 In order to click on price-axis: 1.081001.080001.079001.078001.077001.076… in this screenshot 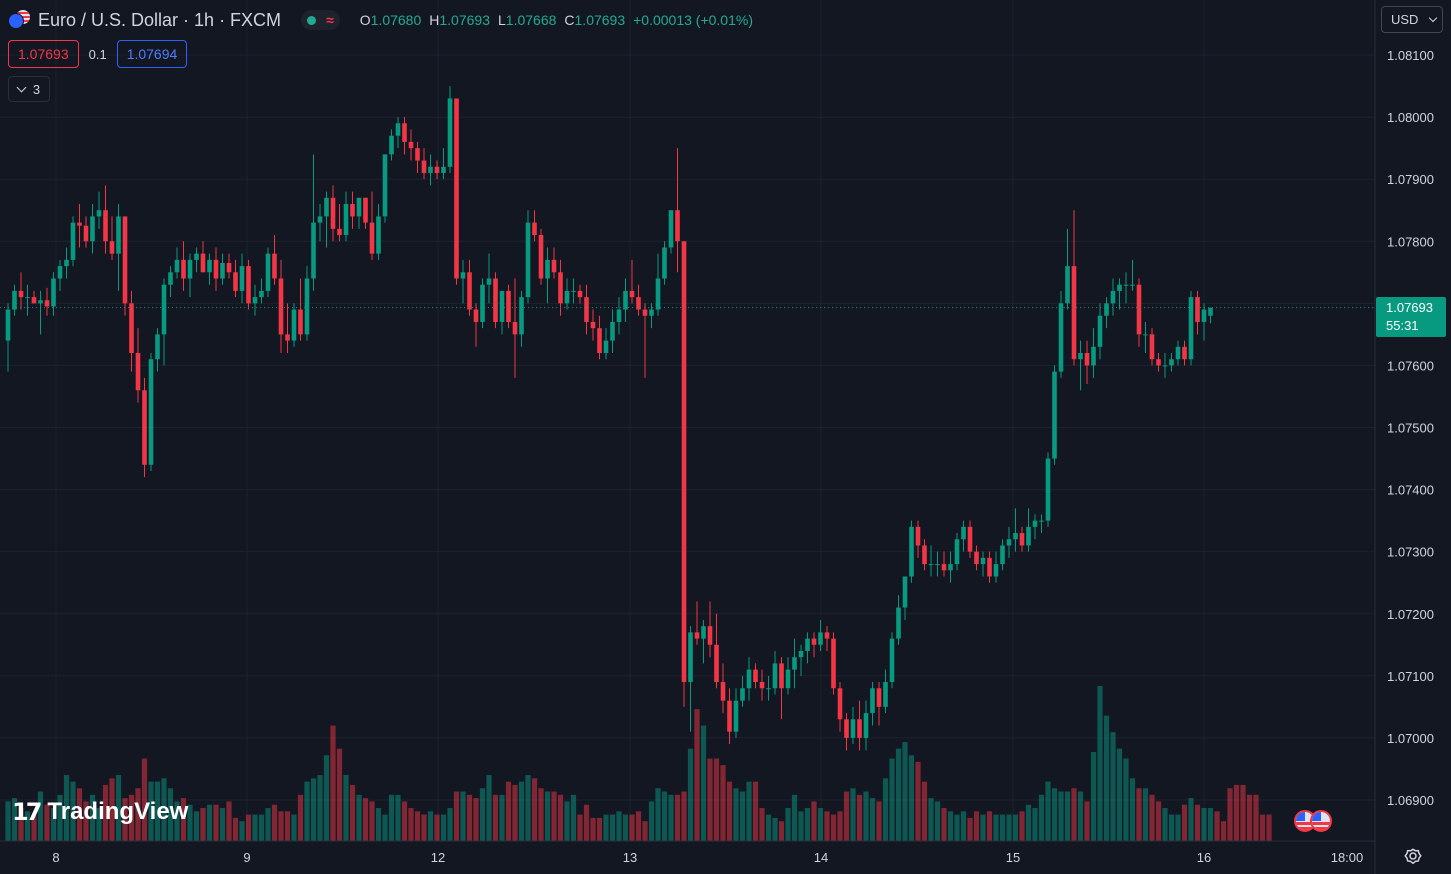, I will do `click(1410, 428)`.